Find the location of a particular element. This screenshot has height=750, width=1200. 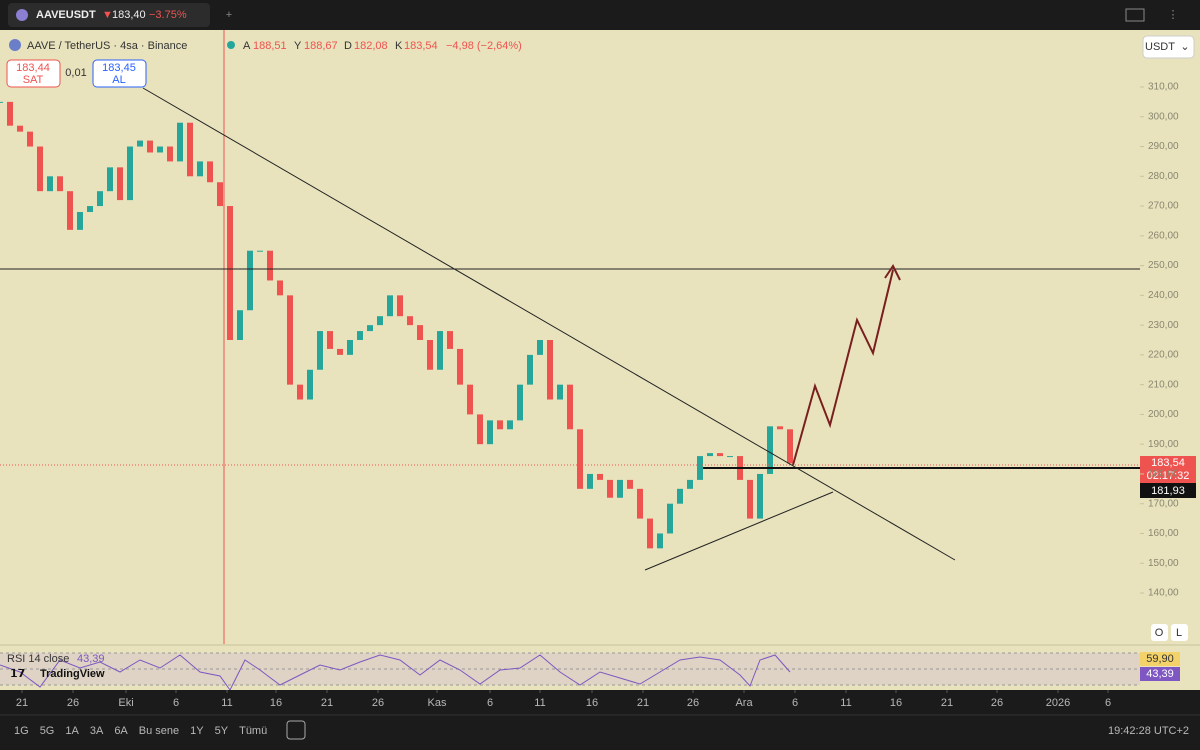

range-button: 3A is located at coordinates (97, 731).